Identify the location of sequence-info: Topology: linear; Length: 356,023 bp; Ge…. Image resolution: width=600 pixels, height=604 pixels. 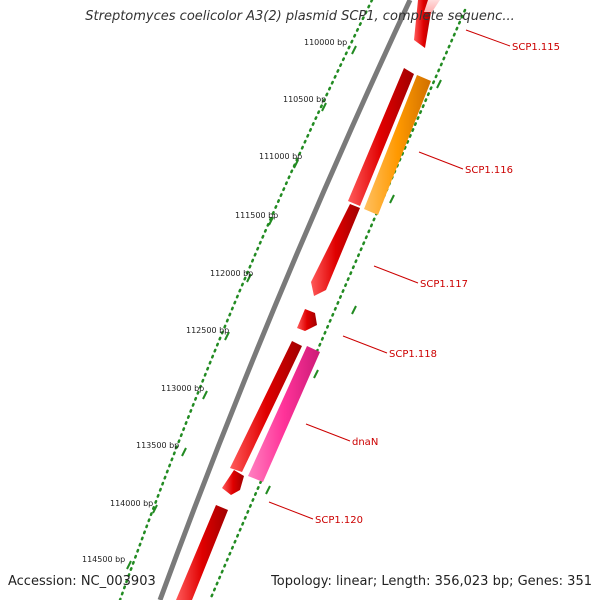
(431, 581).